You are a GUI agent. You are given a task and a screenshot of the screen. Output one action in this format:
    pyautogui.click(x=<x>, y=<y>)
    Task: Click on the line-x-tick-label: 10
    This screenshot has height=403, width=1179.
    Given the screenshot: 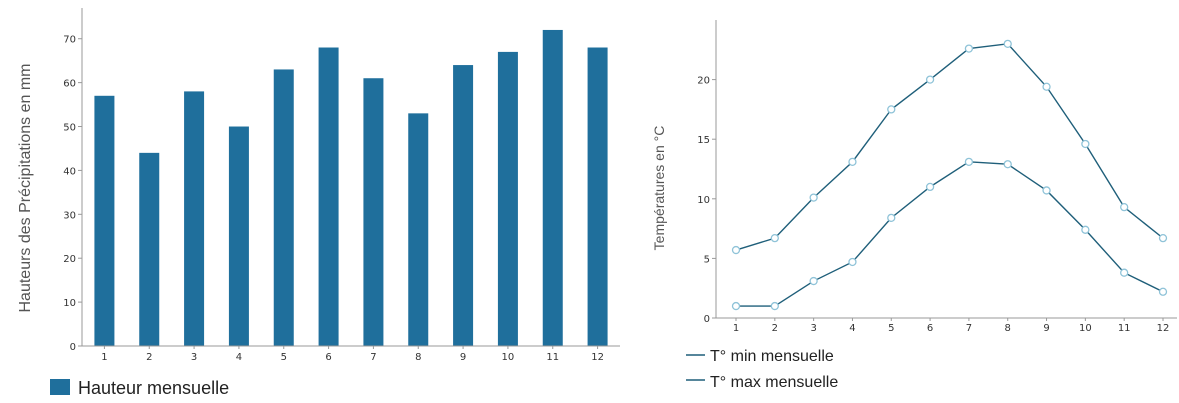 What is the action you would take?
    pyautogui.click(x=1085, y=328)
    